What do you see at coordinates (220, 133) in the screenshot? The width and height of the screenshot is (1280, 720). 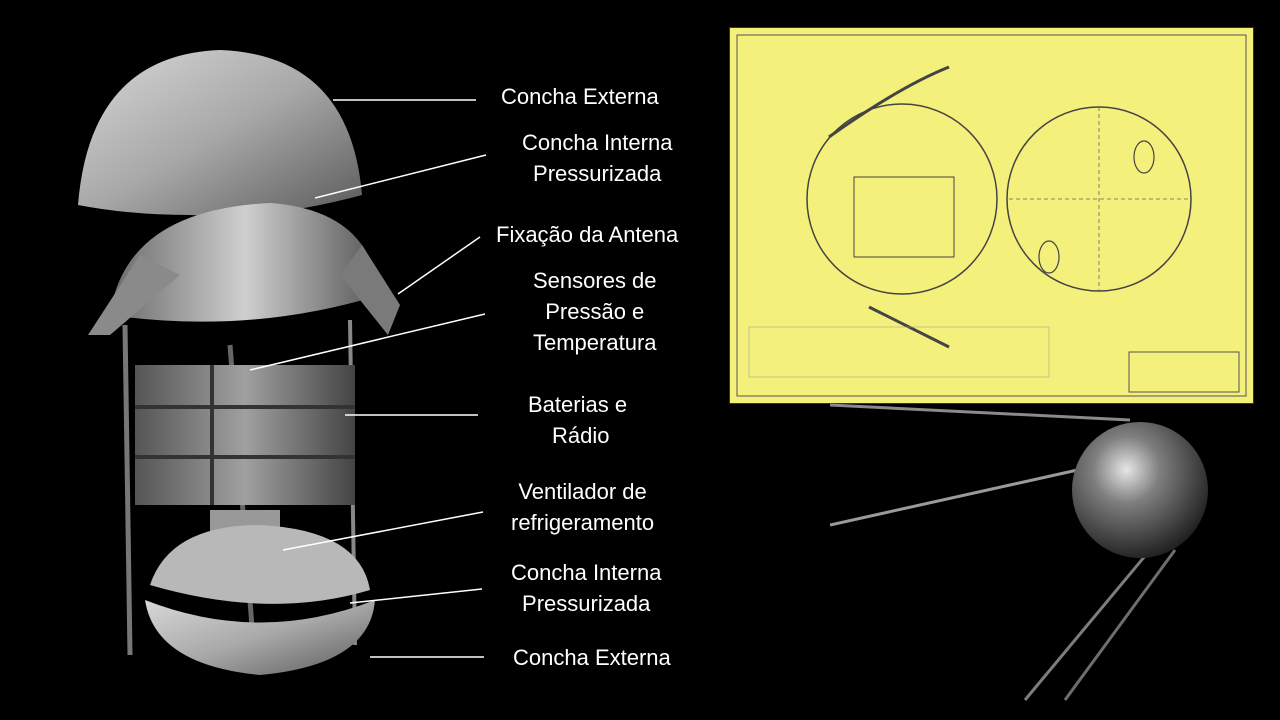 I see `outer-shell-top` at bounding box center [220, 133].